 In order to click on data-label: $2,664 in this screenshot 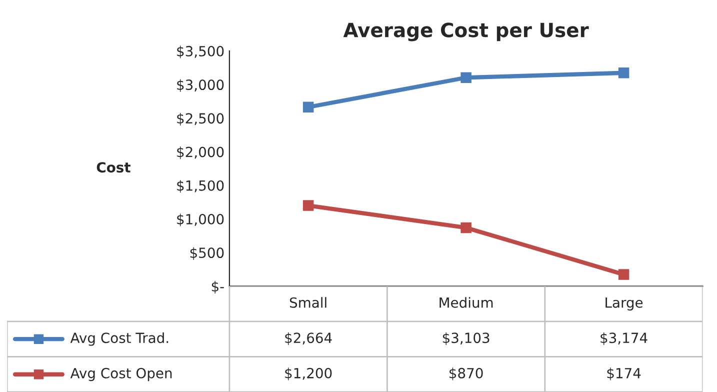, I will do `click(308, 338)`.